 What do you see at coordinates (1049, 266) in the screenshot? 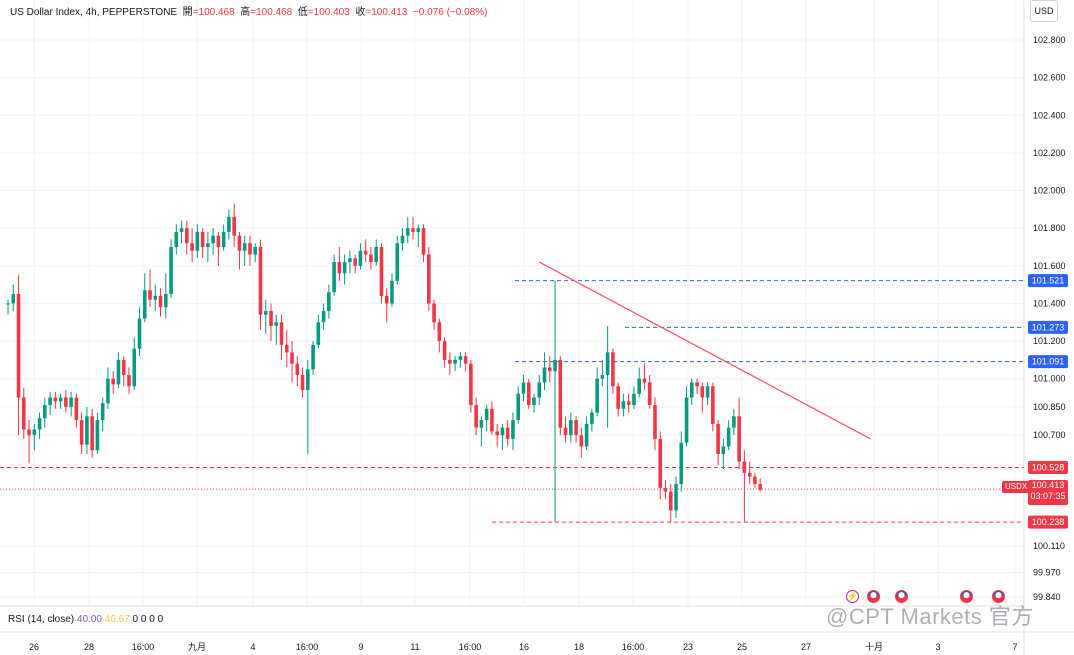
I see `y-tick-label: 101.600` at bounding box center [1049, 266].